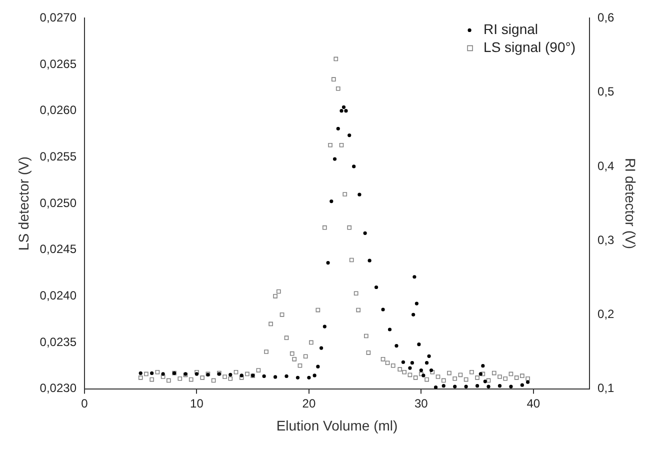  What do you see at coordinates (606, 313) in the screenshot?
I see `y2-tick-label: 0,2` at bounding box center [606, 313].